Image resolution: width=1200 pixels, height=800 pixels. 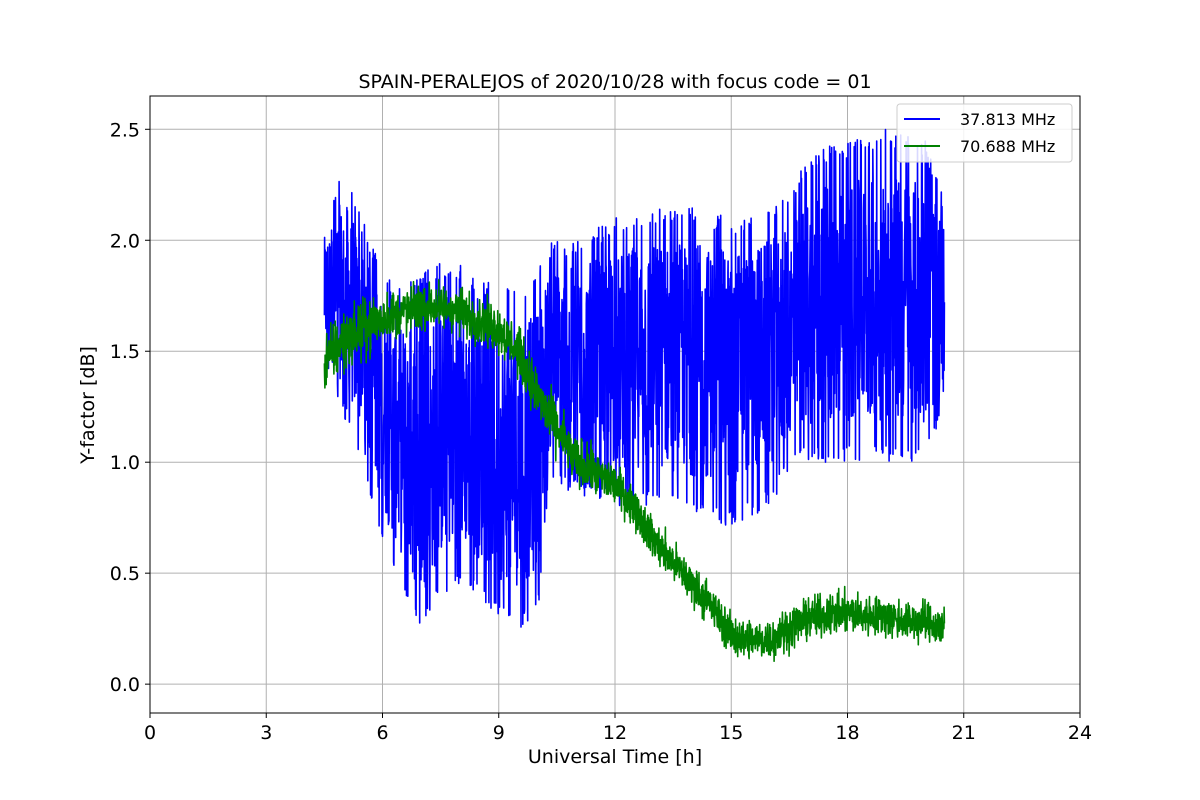 I want to click on y-tick-label: 0.5, so click(x=125, y=574).